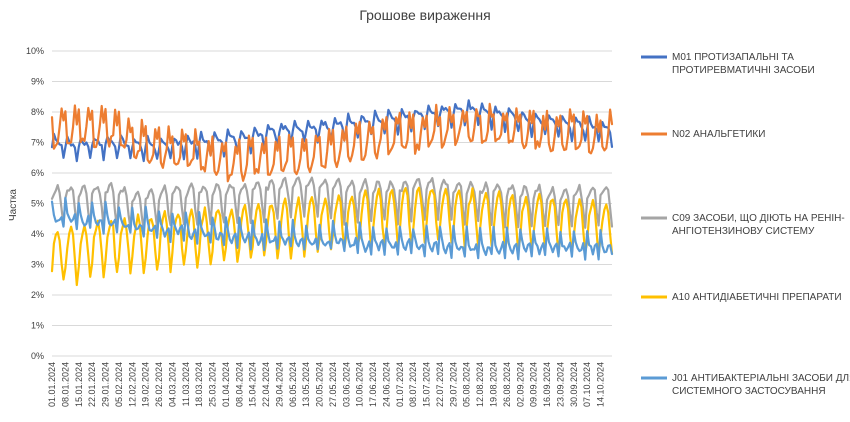 The image size is (850, 422). Describe the element at coordinates (413, 384) in the screenshot. I see `x-tick-label: 08.07.2024` at that location.